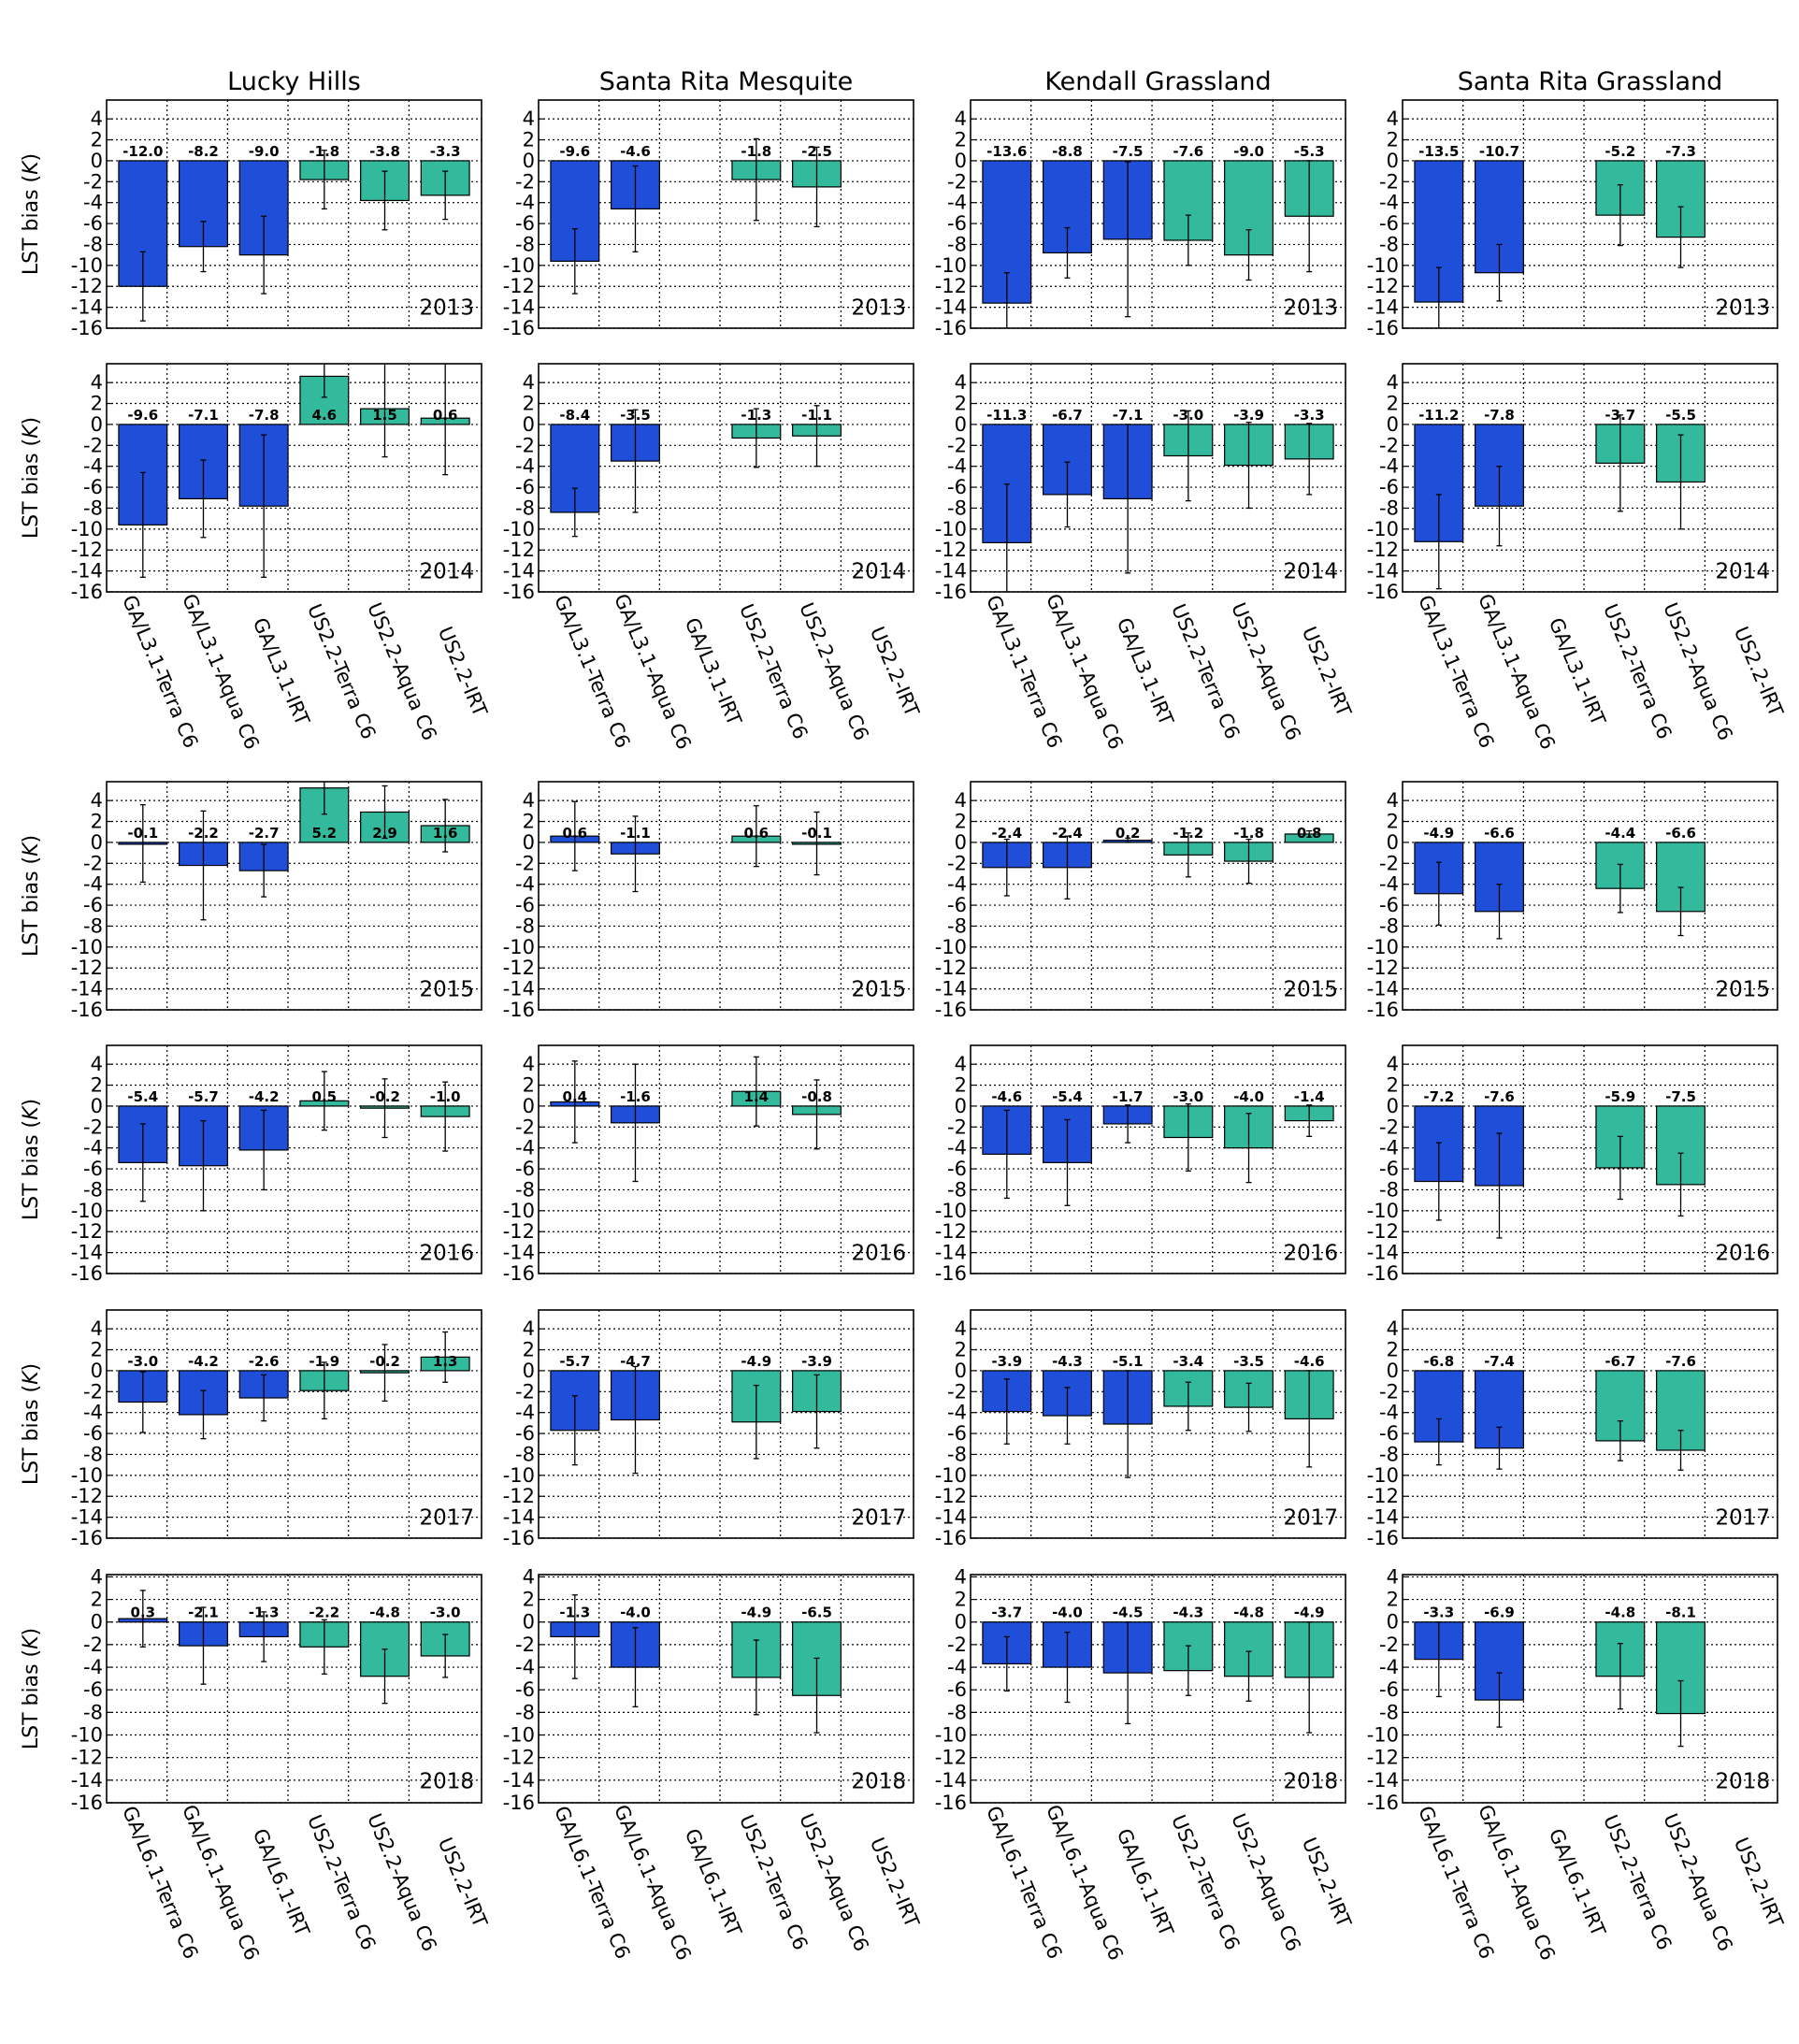  What do you see at coordinates (1128, 833) in the screenshot?
I see `bar-value-label: 0.2` at bounding box center [1128, 833].